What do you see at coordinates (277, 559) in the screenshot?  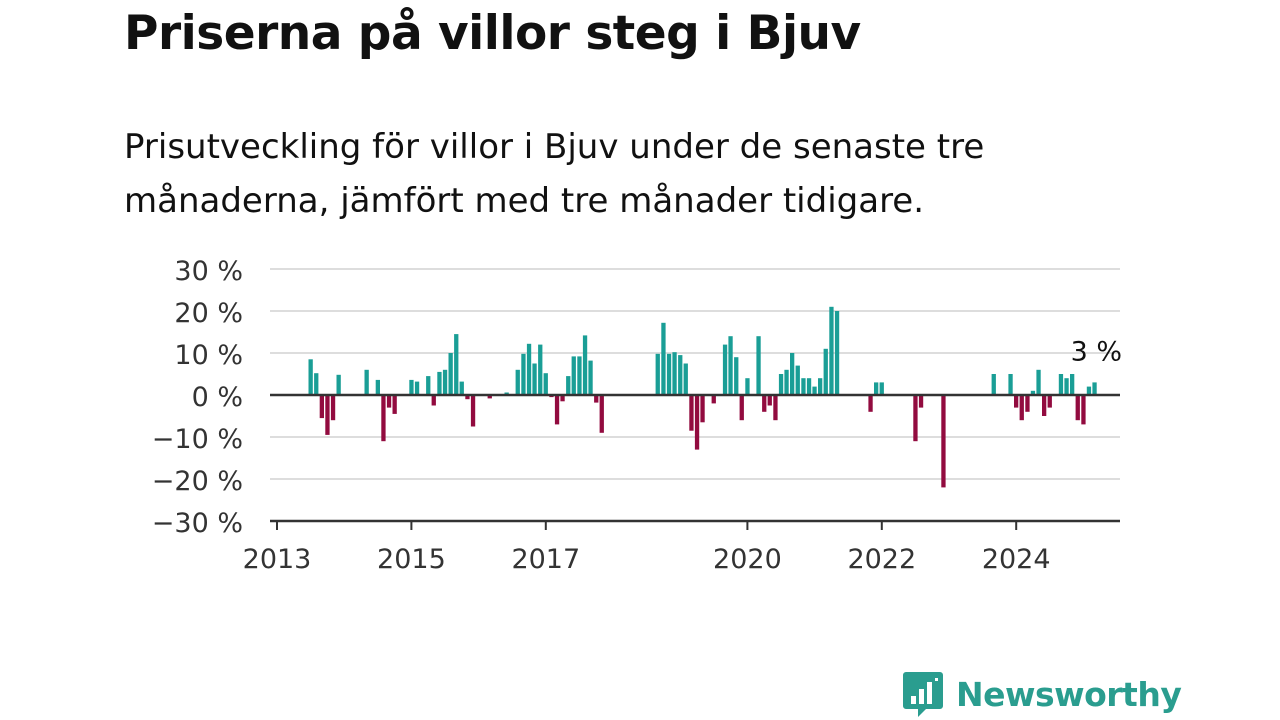 I see `x-tick-label: 2013` at bounding box center [277, 559].